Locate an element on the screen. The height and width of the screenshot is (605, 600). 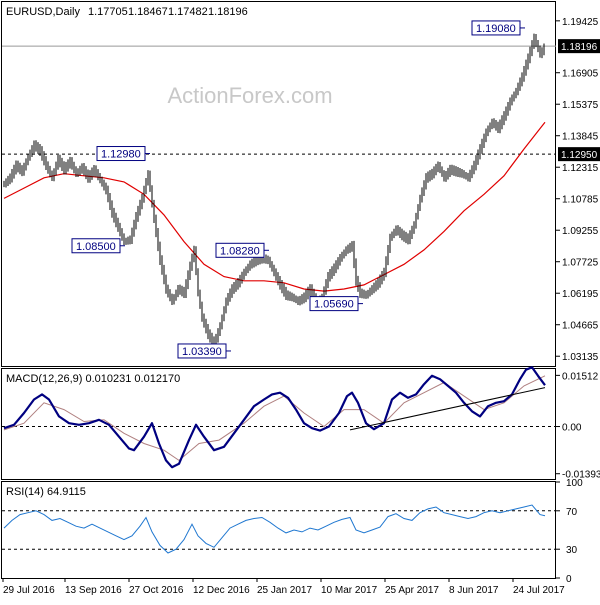
x-tick-label: 24 Jul 2017 is located at coordinates (539, 590).